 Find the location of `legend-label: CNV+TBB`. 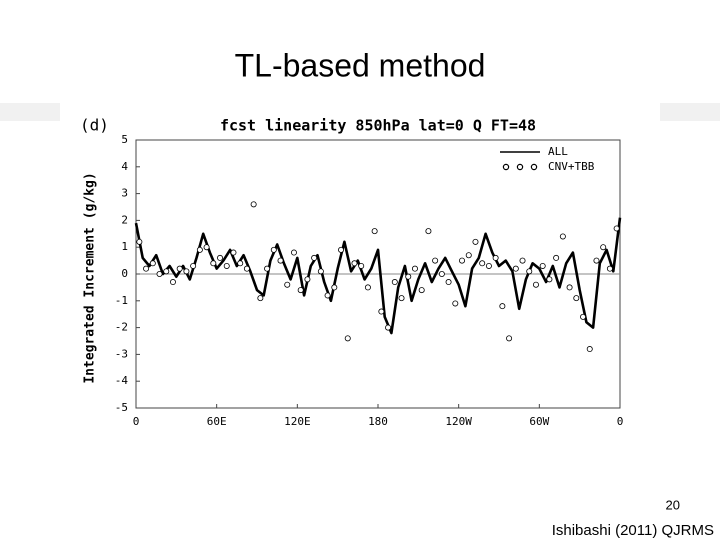

legend-label: CNV+TBB is located at coordinates (571, 166).